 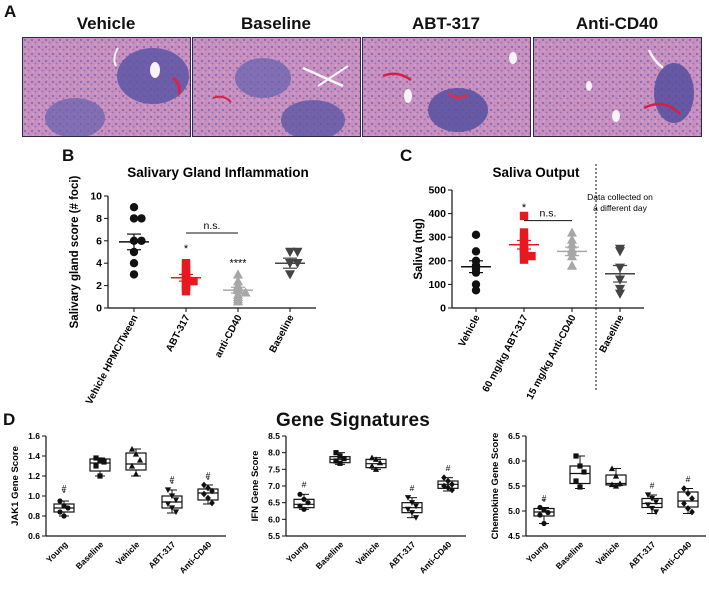 What do you see at coordinates (195, 557) in the screenshot?
I see `x-tick-label: Anti-CD40` at bounding box center [195, 557].